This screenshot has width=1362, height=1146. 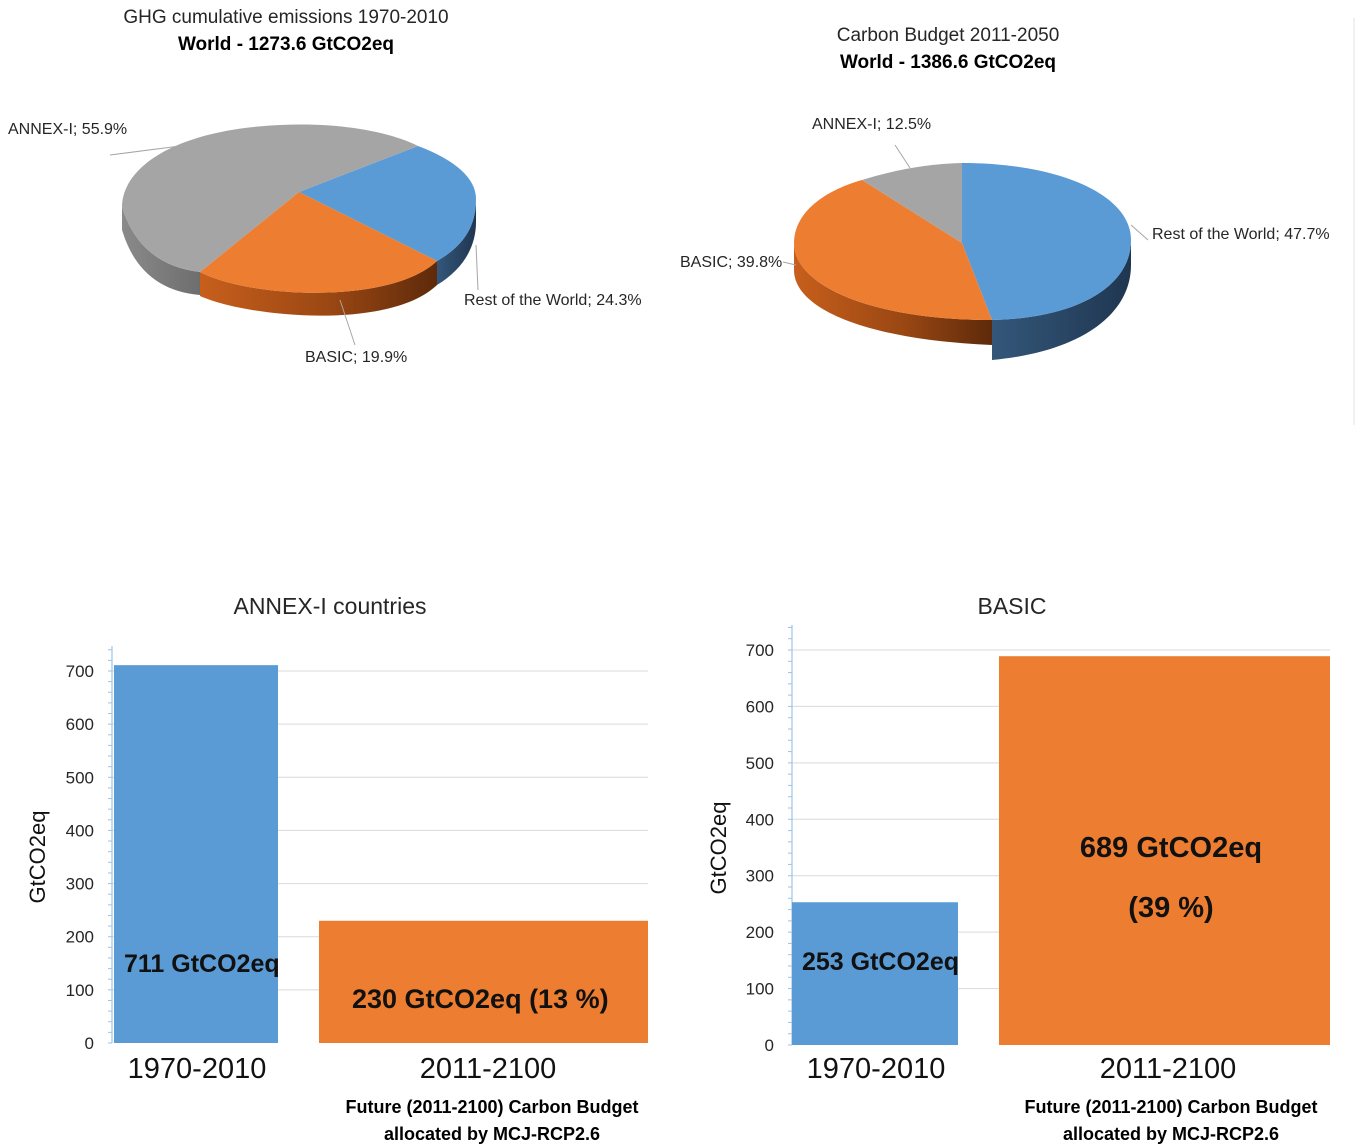 What do you see at coordinates (202, 964) in the screenshot?
I see `bar-data-label: 711 GtCO2eq` at bounding box center [202, 964].